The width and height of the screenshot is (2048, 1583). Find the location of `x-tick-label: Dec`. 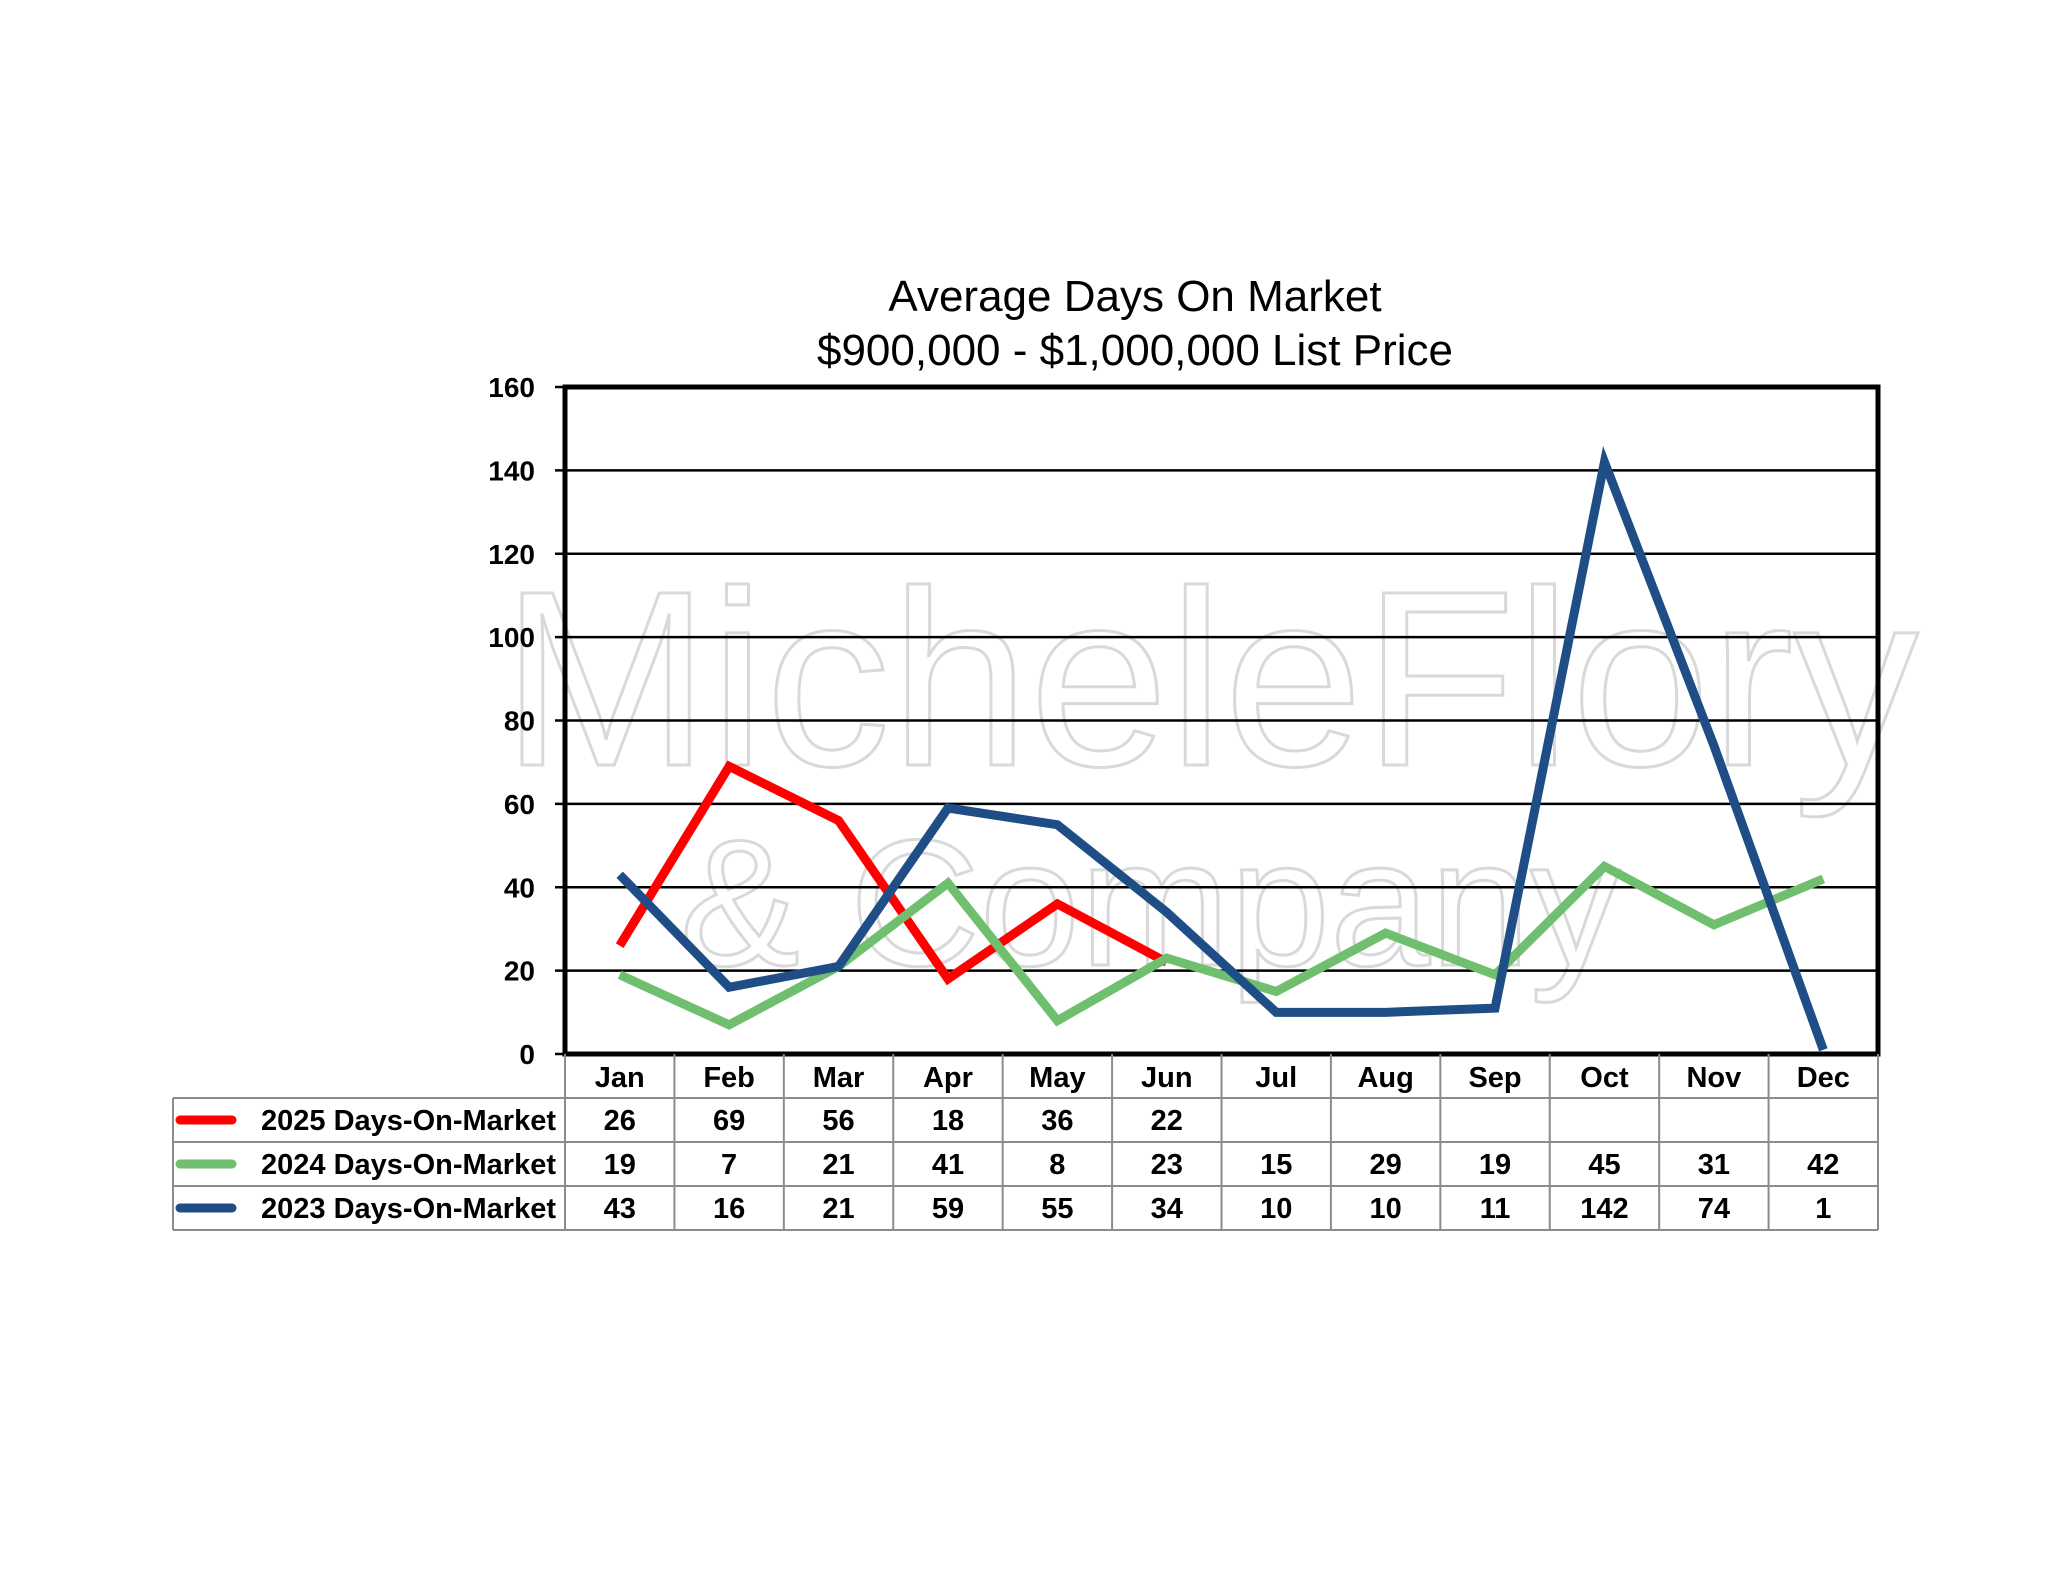

x-tick-label: Dec is located at coordinates (1823, 1078).